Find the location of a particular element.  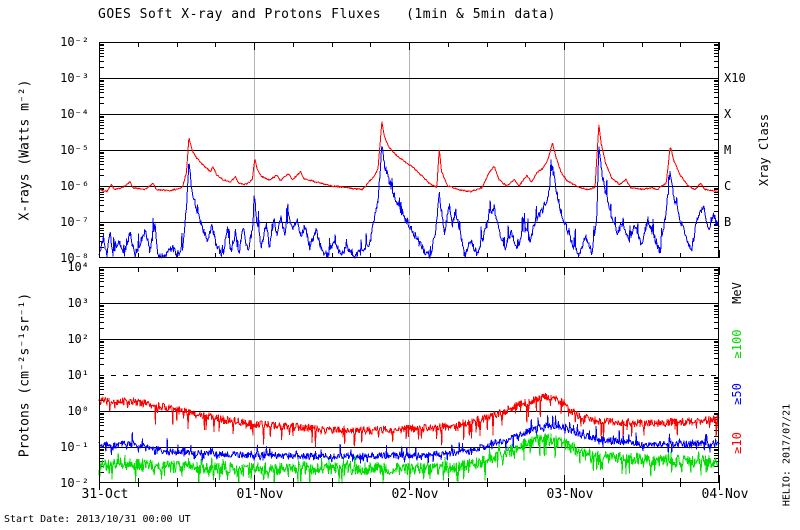

x-date-label-02-Nov: 02-Nov is located at coordinates (415, 494).